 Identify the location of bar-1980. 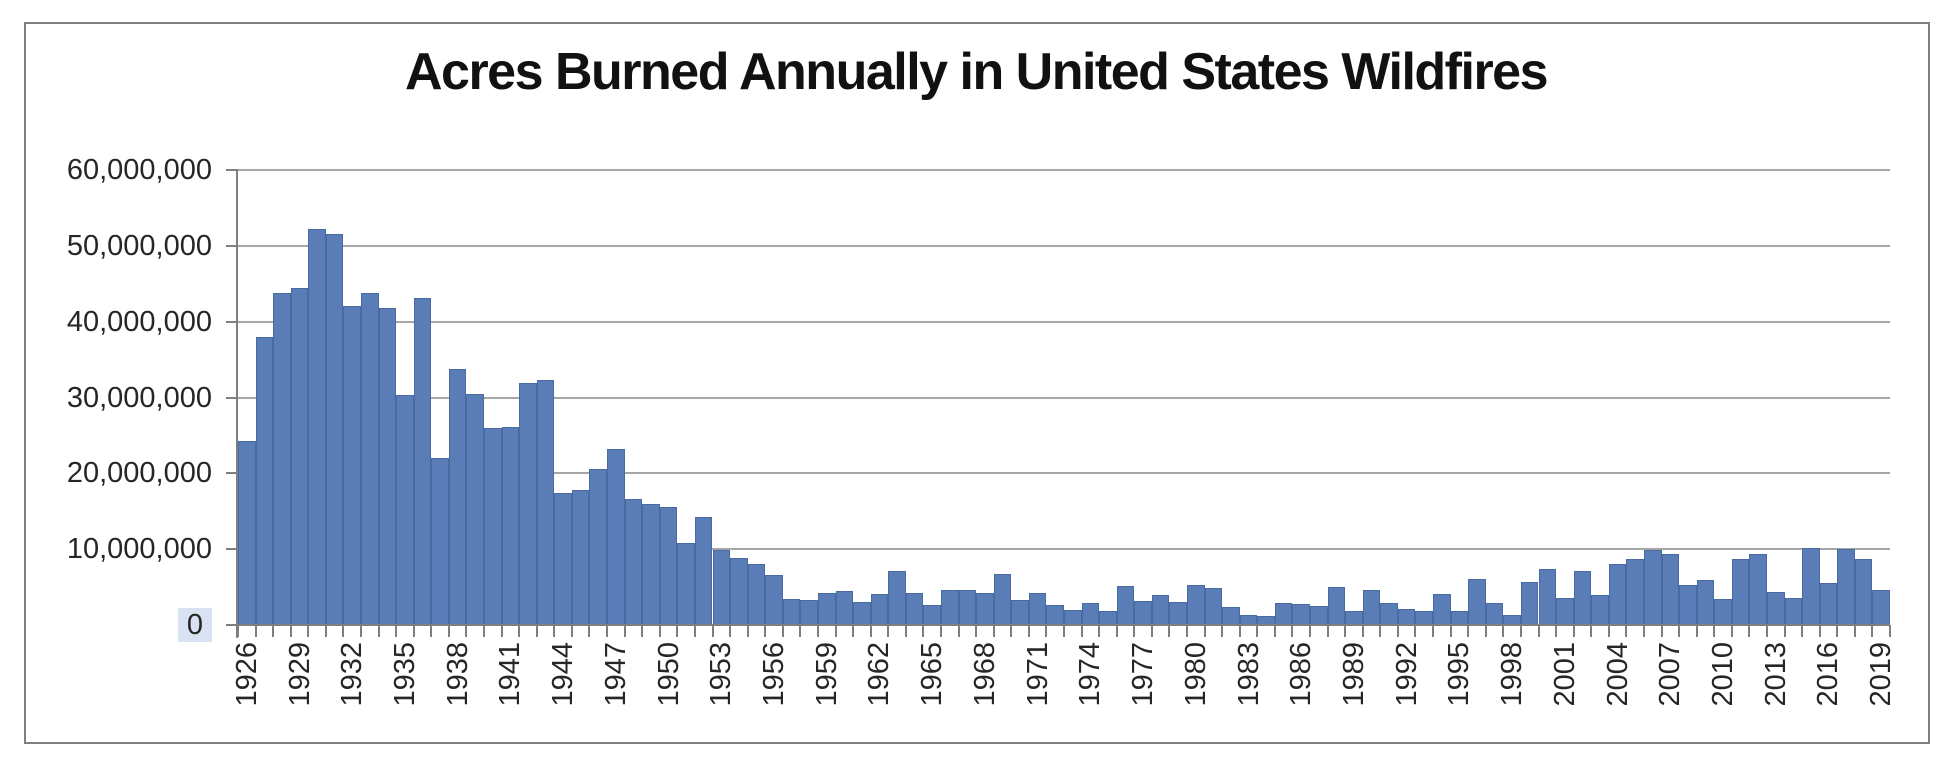
(1196, 605).